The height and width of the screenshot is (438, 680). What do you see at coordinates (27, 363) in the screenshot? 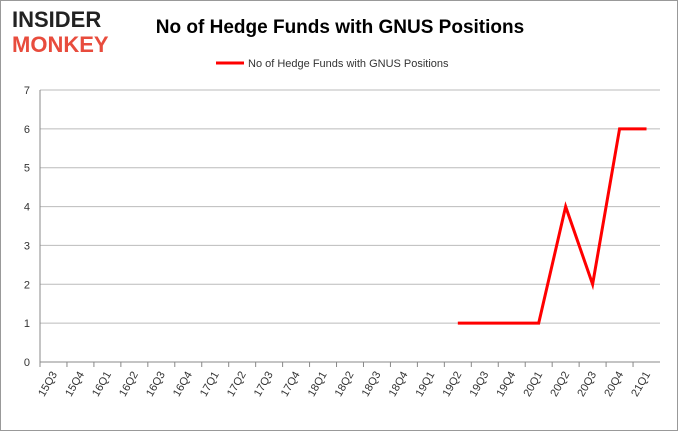
I see `y-tick-label: 0` at bounding box center [27, 363].